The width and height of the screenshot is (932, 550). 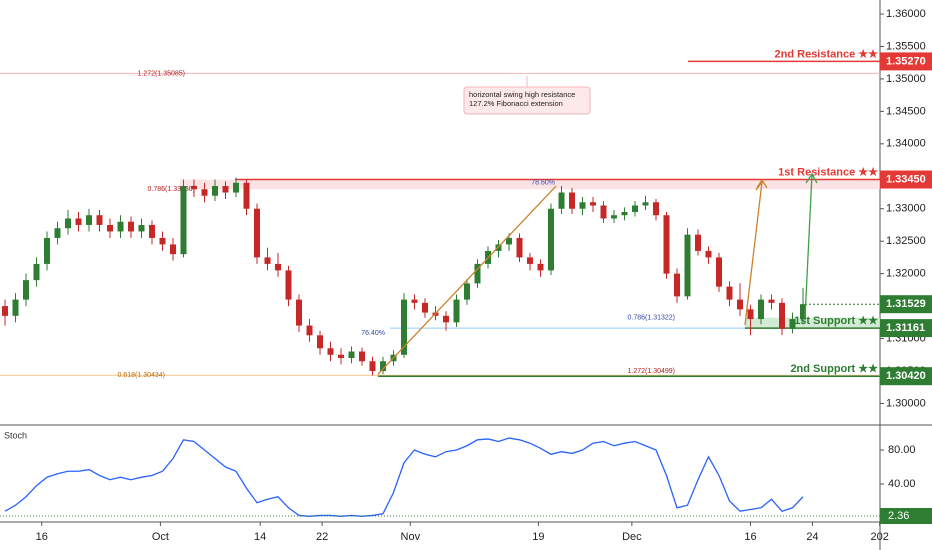 What do you see at coordinates (906, 403) in the screenshot?
I see `y-tick-label: 1.30000` at bounding box center [906, 403].